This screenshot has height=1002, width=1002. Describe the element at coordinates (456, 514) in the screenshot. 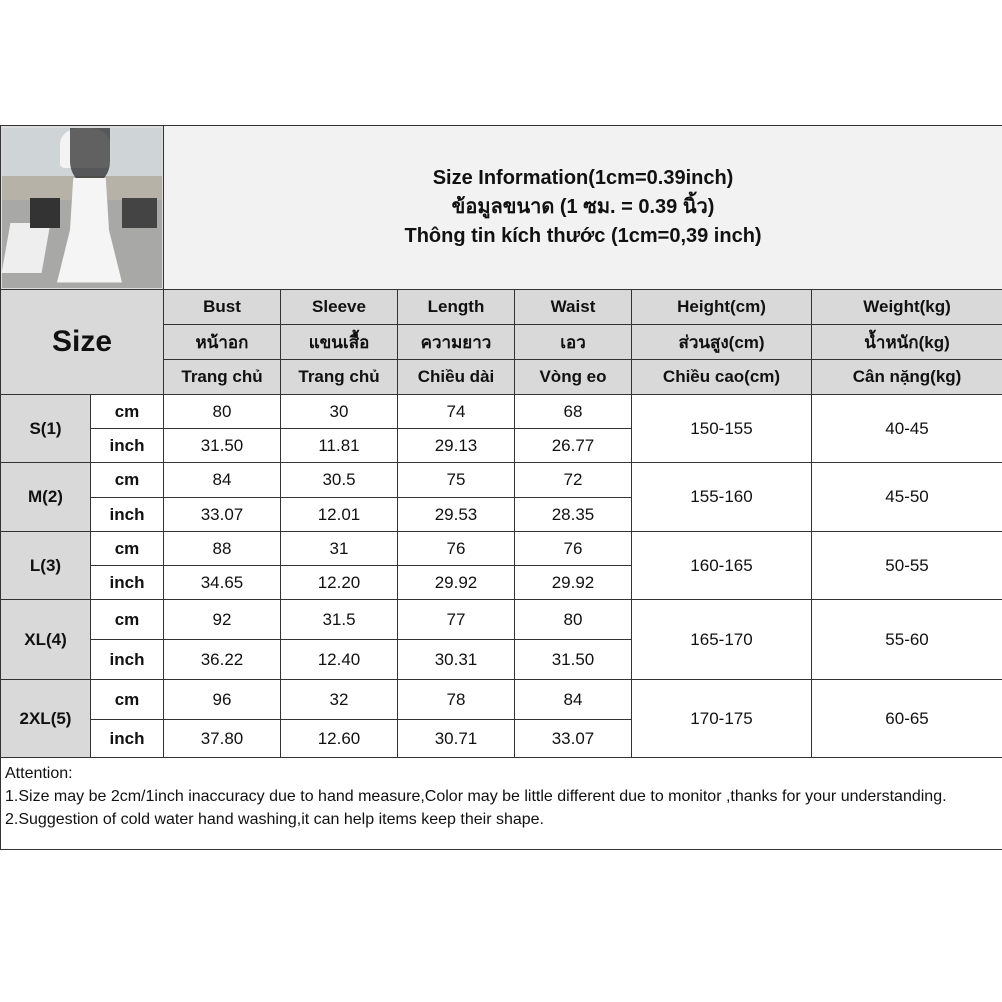

I see `measurement-cell: 29.53` at that location.